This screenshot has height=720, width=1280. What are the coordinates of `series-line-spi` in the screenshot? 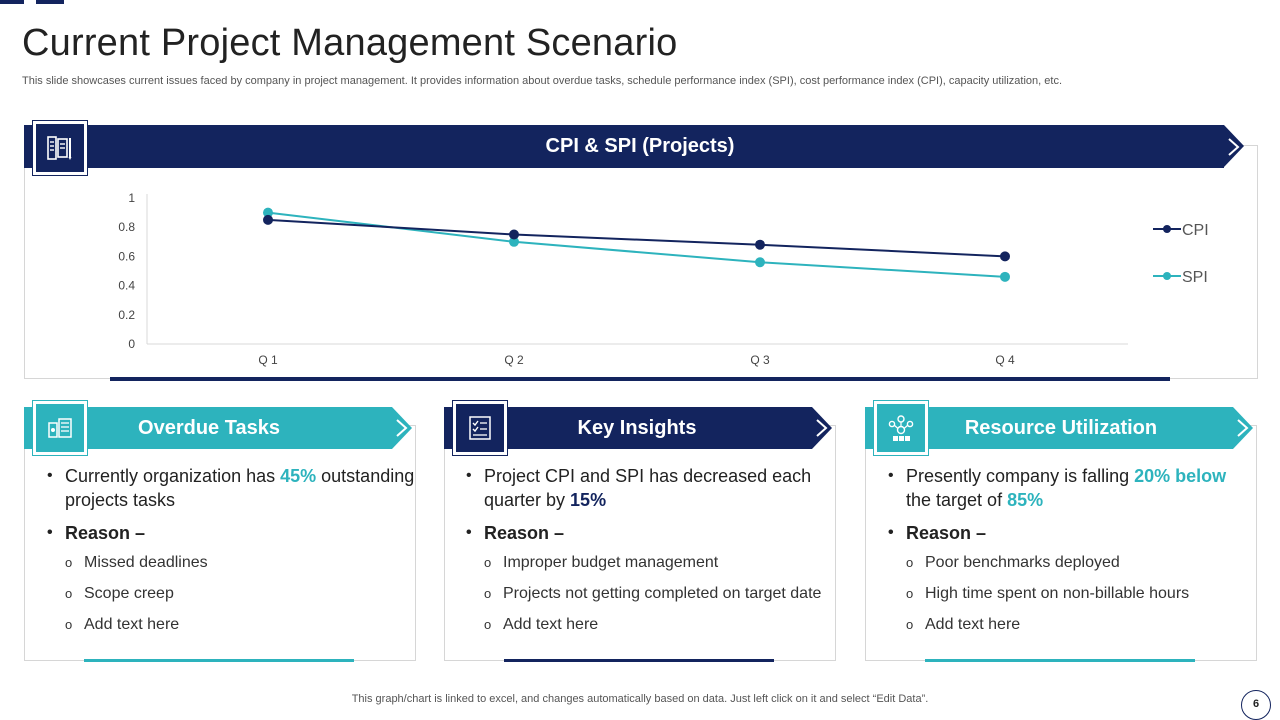 It's located at (636, 244).